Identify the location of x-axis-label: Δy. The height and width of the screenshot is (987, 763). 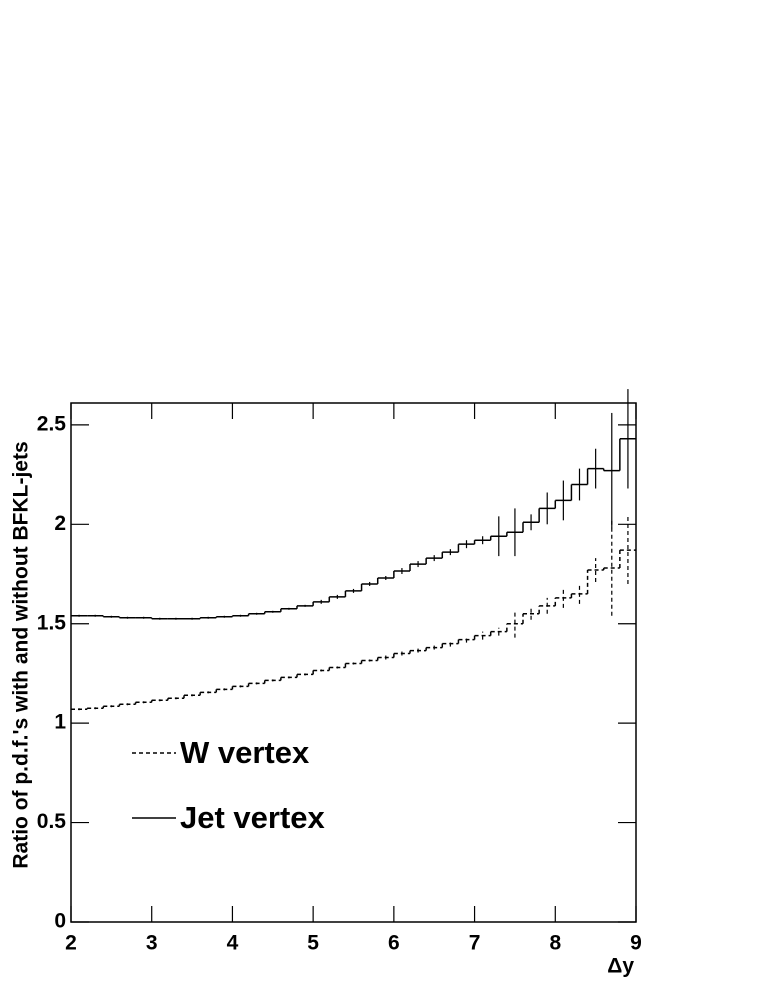
(620, 966).